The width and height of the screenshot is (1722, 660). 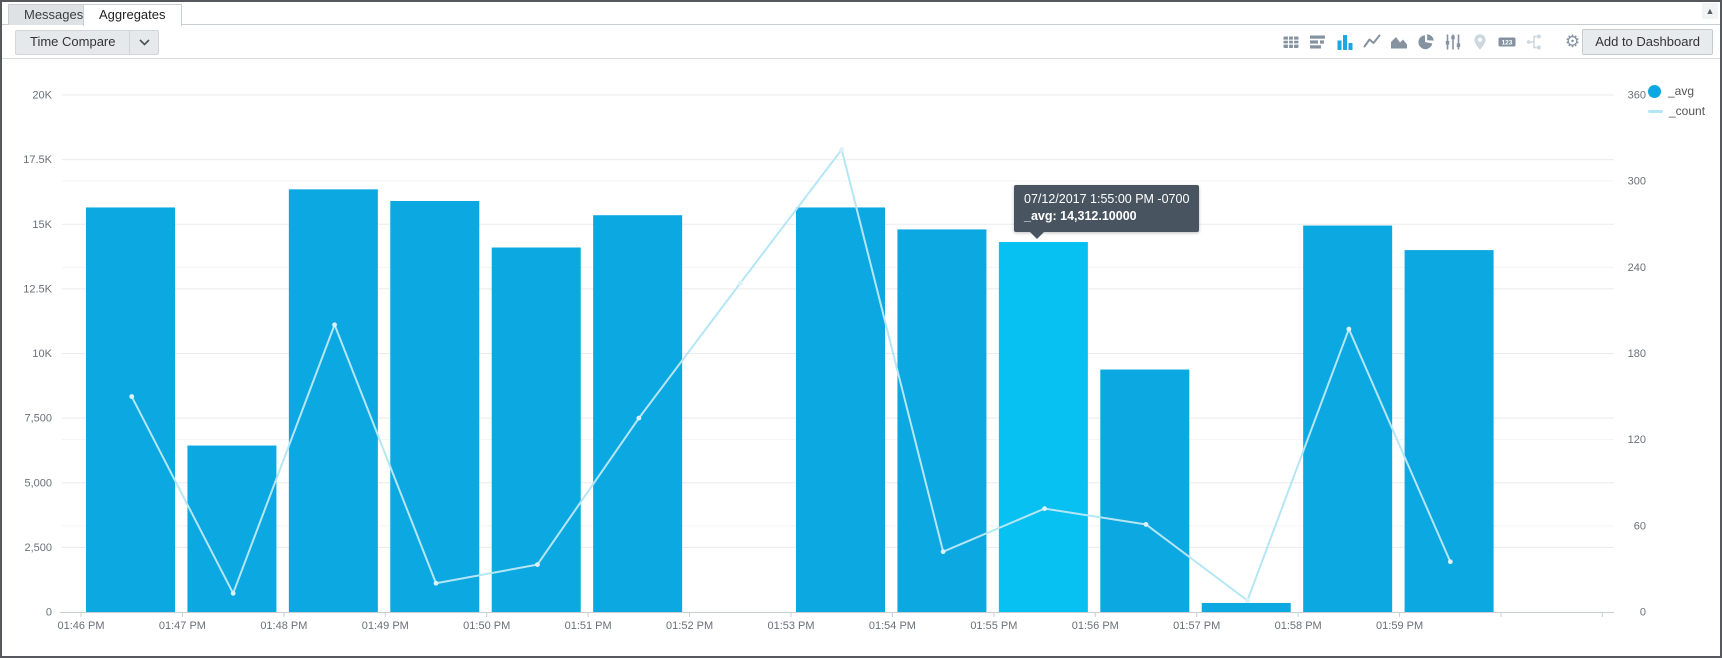 I want to click on chevron-down-icon, so click(x=143, y=42).